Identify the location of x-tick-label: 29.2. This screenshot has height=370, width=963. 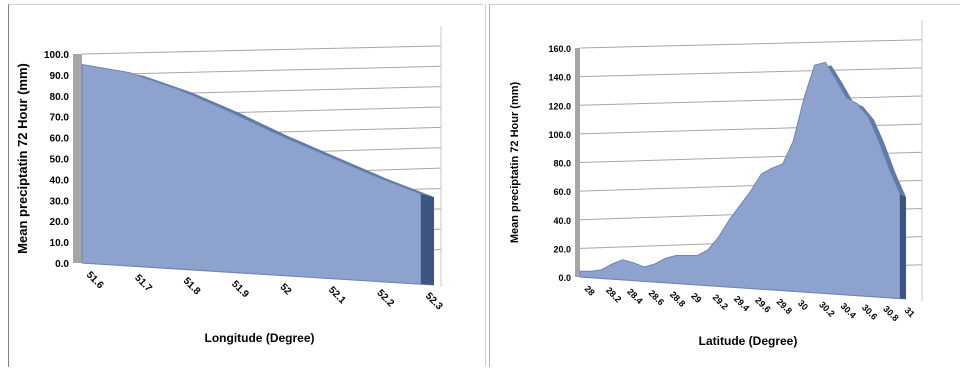
(720, 301).